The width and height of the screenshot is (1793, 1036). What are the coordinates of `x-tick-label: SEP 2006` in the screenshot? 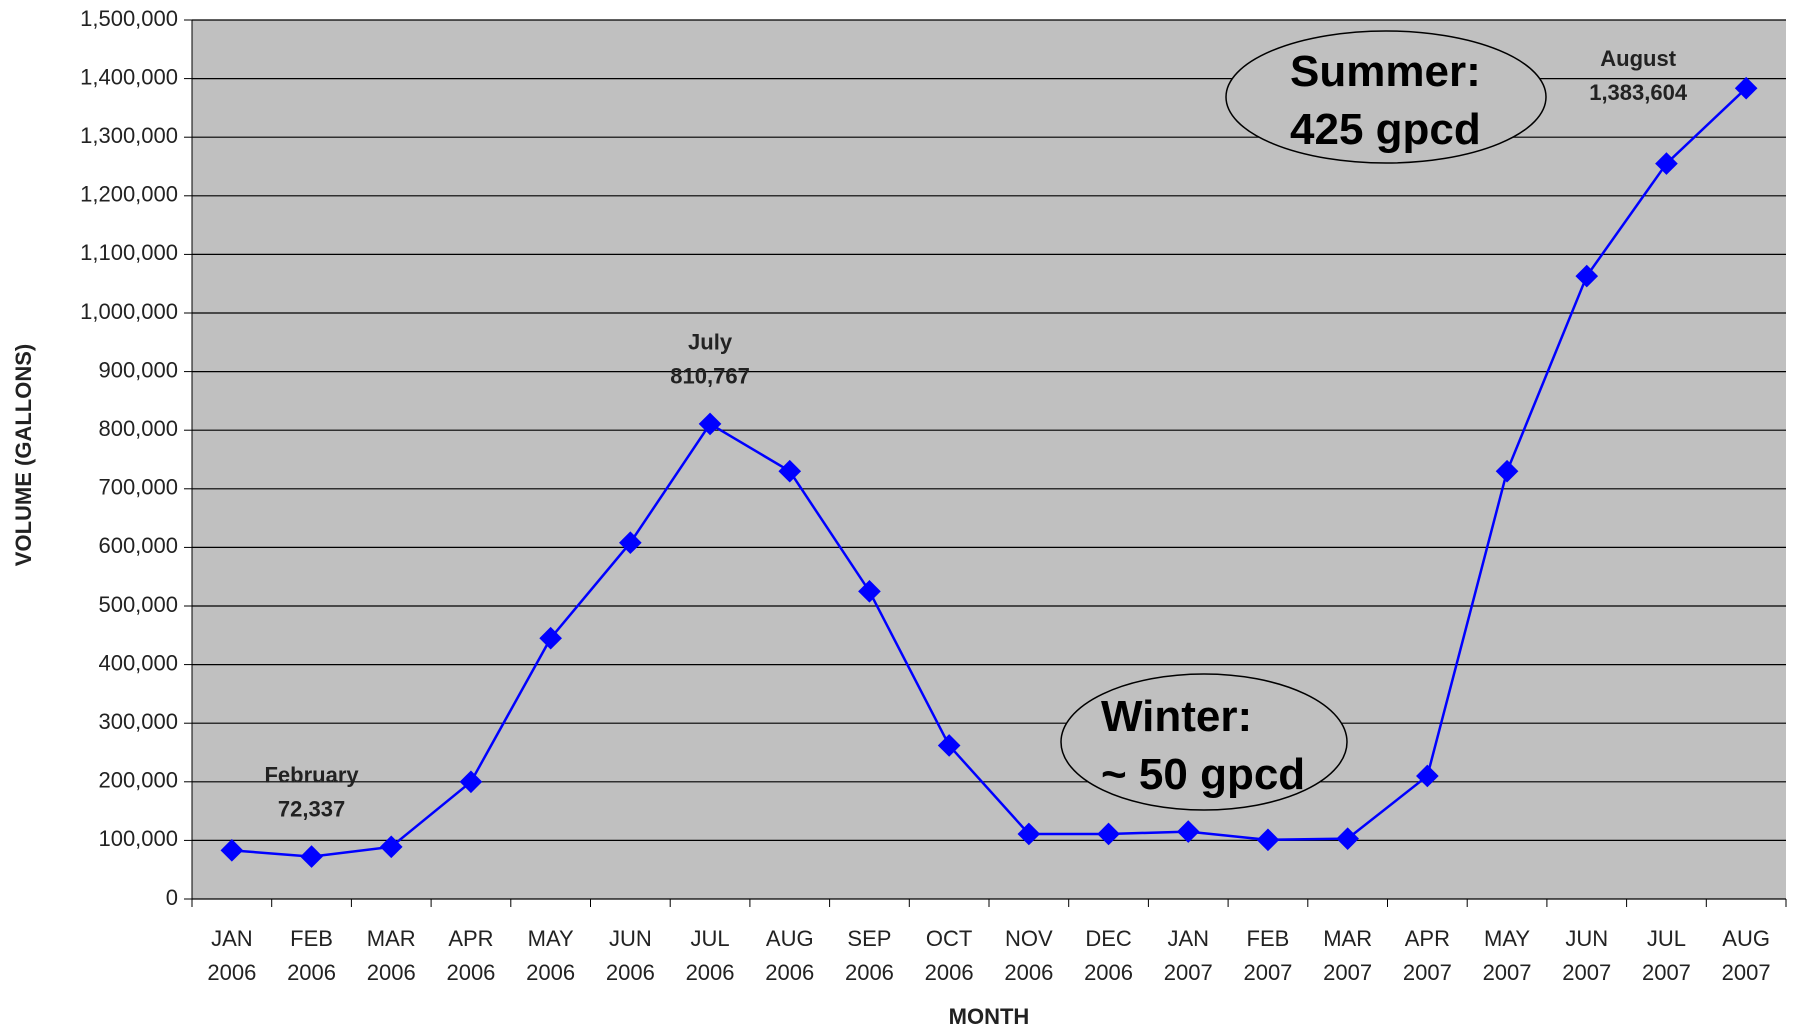 It's located at (869, 955).